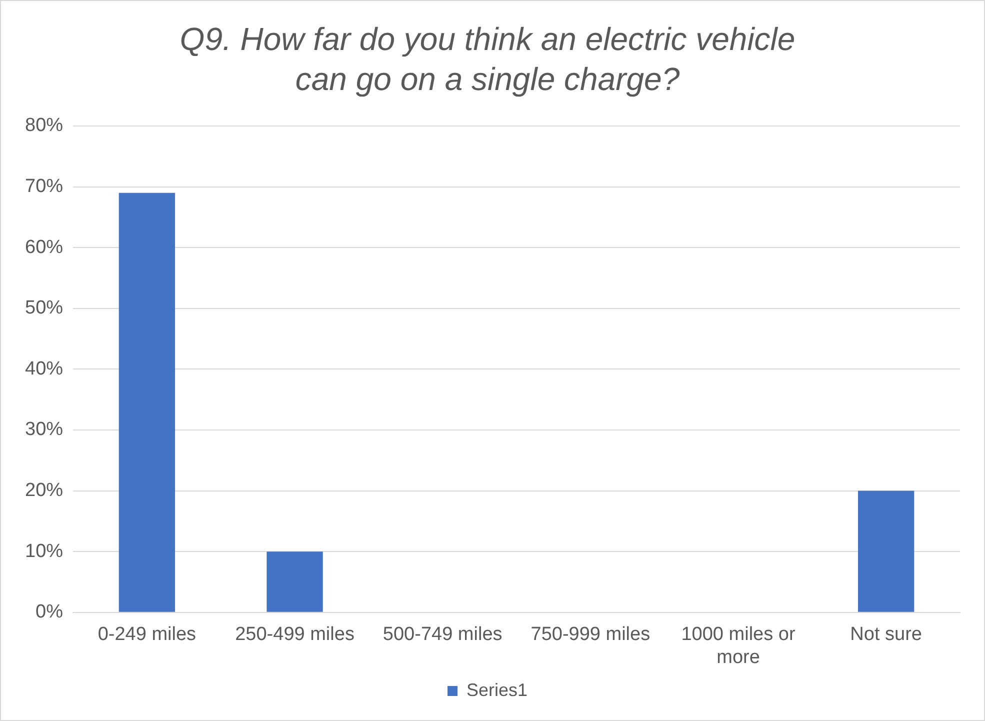 The width and height of the screenshot is (985, 721). Describe the element at coordinates (50, 612) in the screenshot. I see `y-tick-label: 0%` at that location.